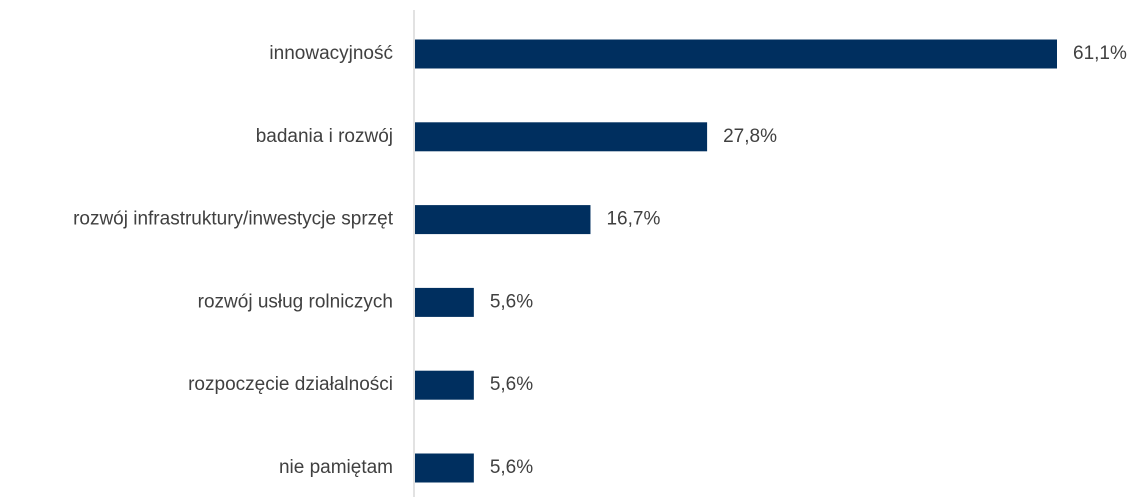 The height and width of the screenshot is (497, 1137). Describe the element at coordinates (331, 53) in the screenshot. I see `category-label: innowacyjność` at that location.